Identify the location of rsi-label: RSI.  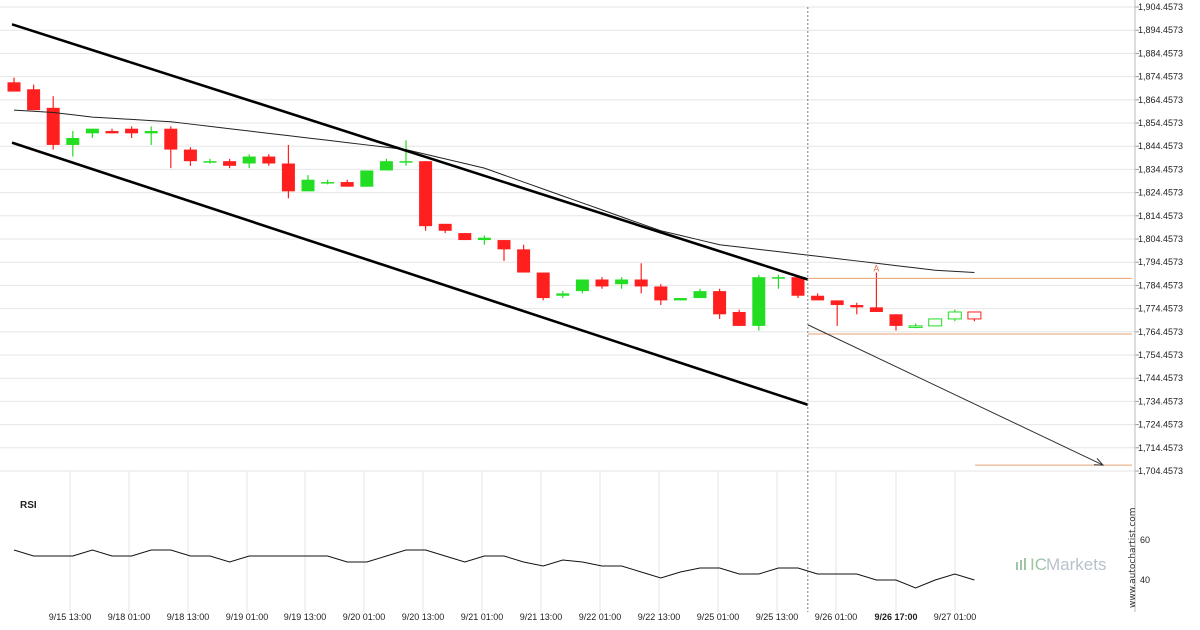
(28, 505).